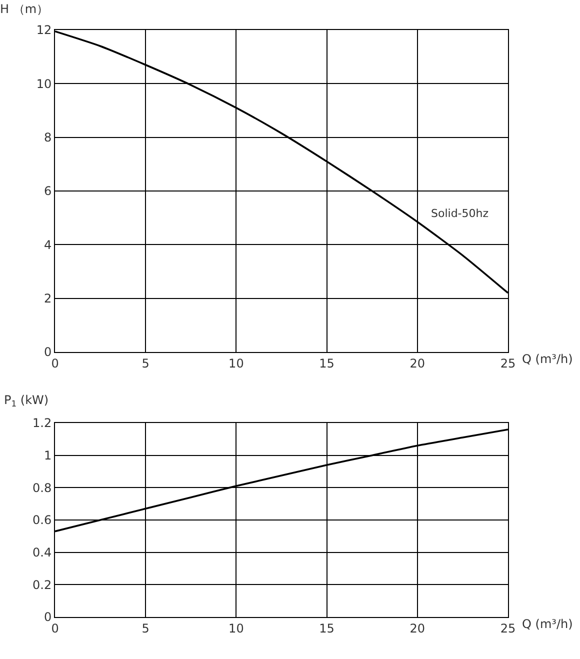 This screenshot has width=580, height=659. What do you see at coordinates (42, 585) in the screenshot?
I see `y-tick-label: 0.2` at bounding box center [42, 585].